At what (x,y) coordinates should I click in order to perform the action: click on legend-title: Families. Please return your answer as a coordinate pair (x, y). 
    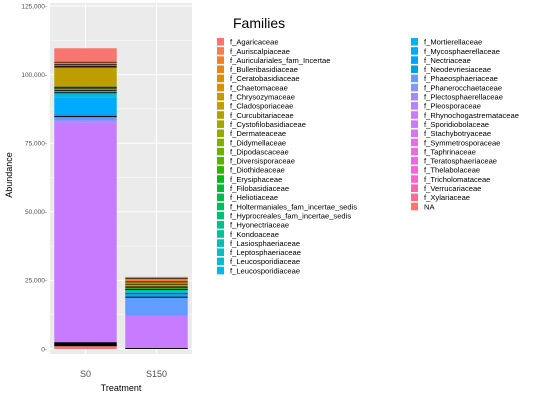
    Looking at the image, I should click on (259, 23).